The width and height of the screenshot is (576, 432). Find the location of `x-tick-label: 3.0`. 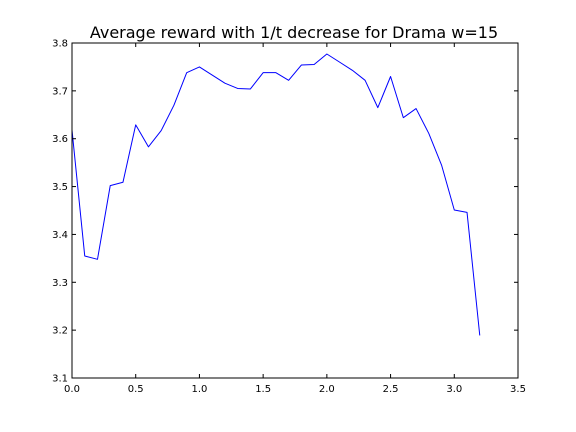

x-tick-label: 3.0 is located at coordinates (454, 389).